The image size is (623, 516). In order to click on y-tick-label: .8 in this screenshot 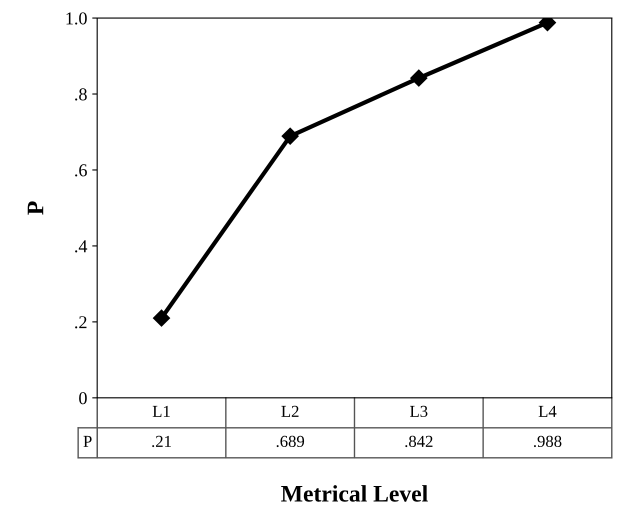, I will do `click(81, 94)`.